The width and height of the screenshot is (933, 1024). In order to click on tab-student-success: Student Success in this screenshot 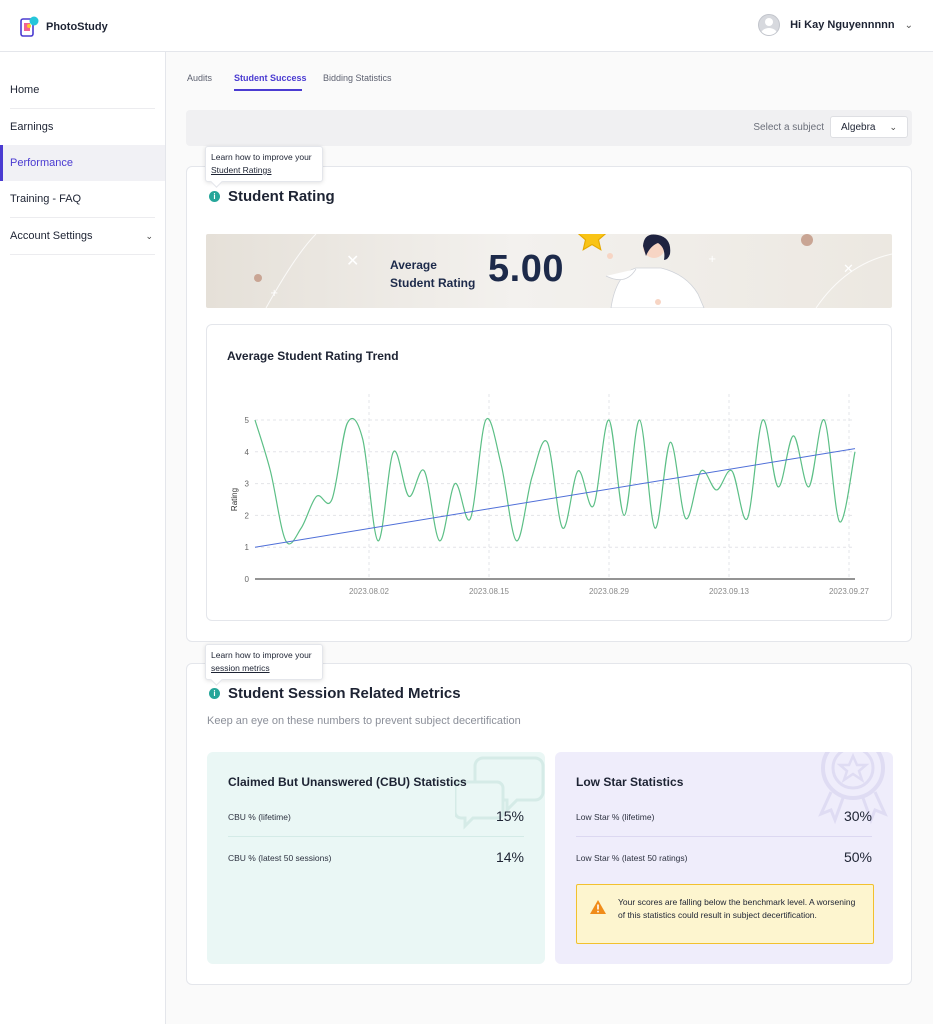, I will do `click(270, 78)`.